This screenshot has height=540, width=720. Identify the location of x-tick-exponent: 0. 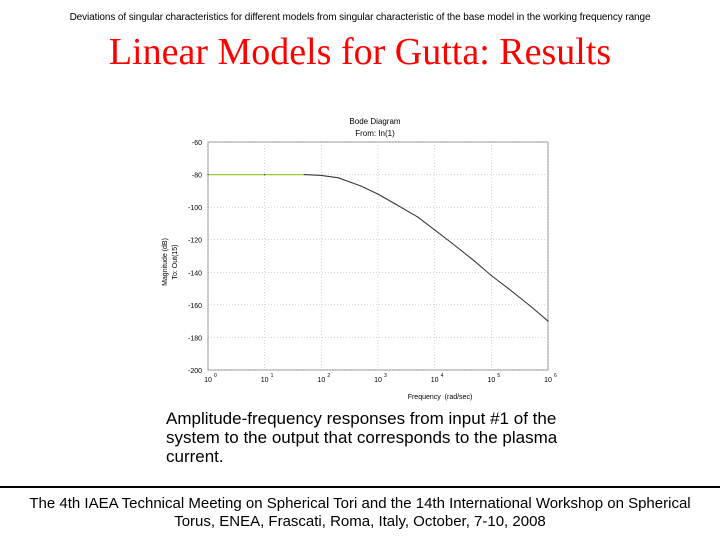
(215, 376).